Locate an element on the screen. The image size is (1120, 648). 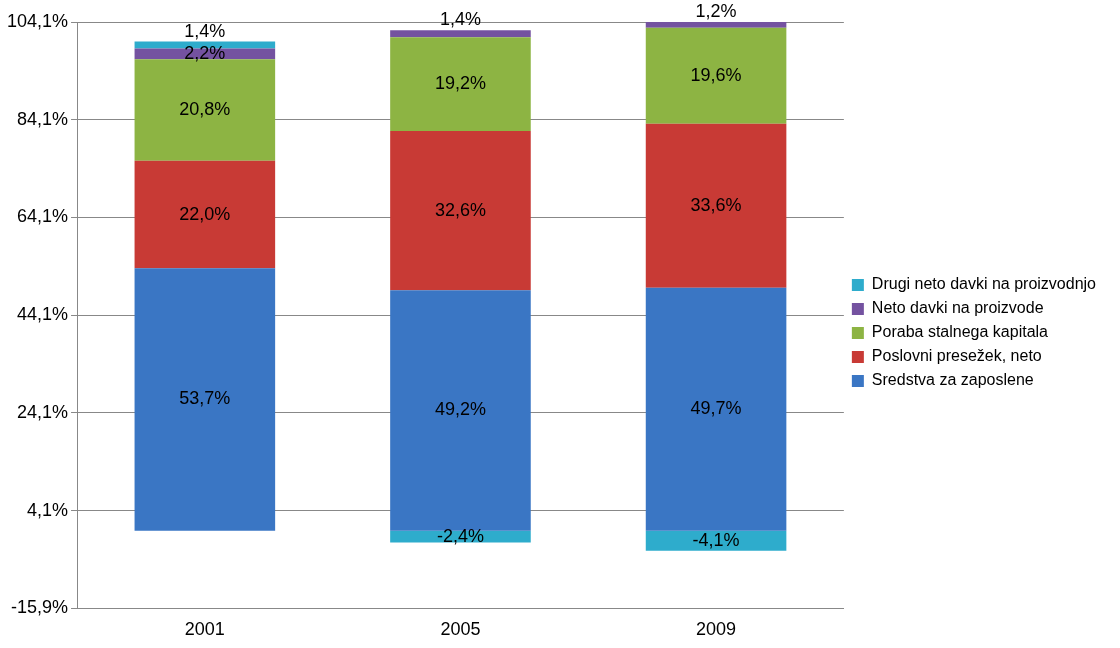
data-label: 32,6% is located at coordinates (460, 209).